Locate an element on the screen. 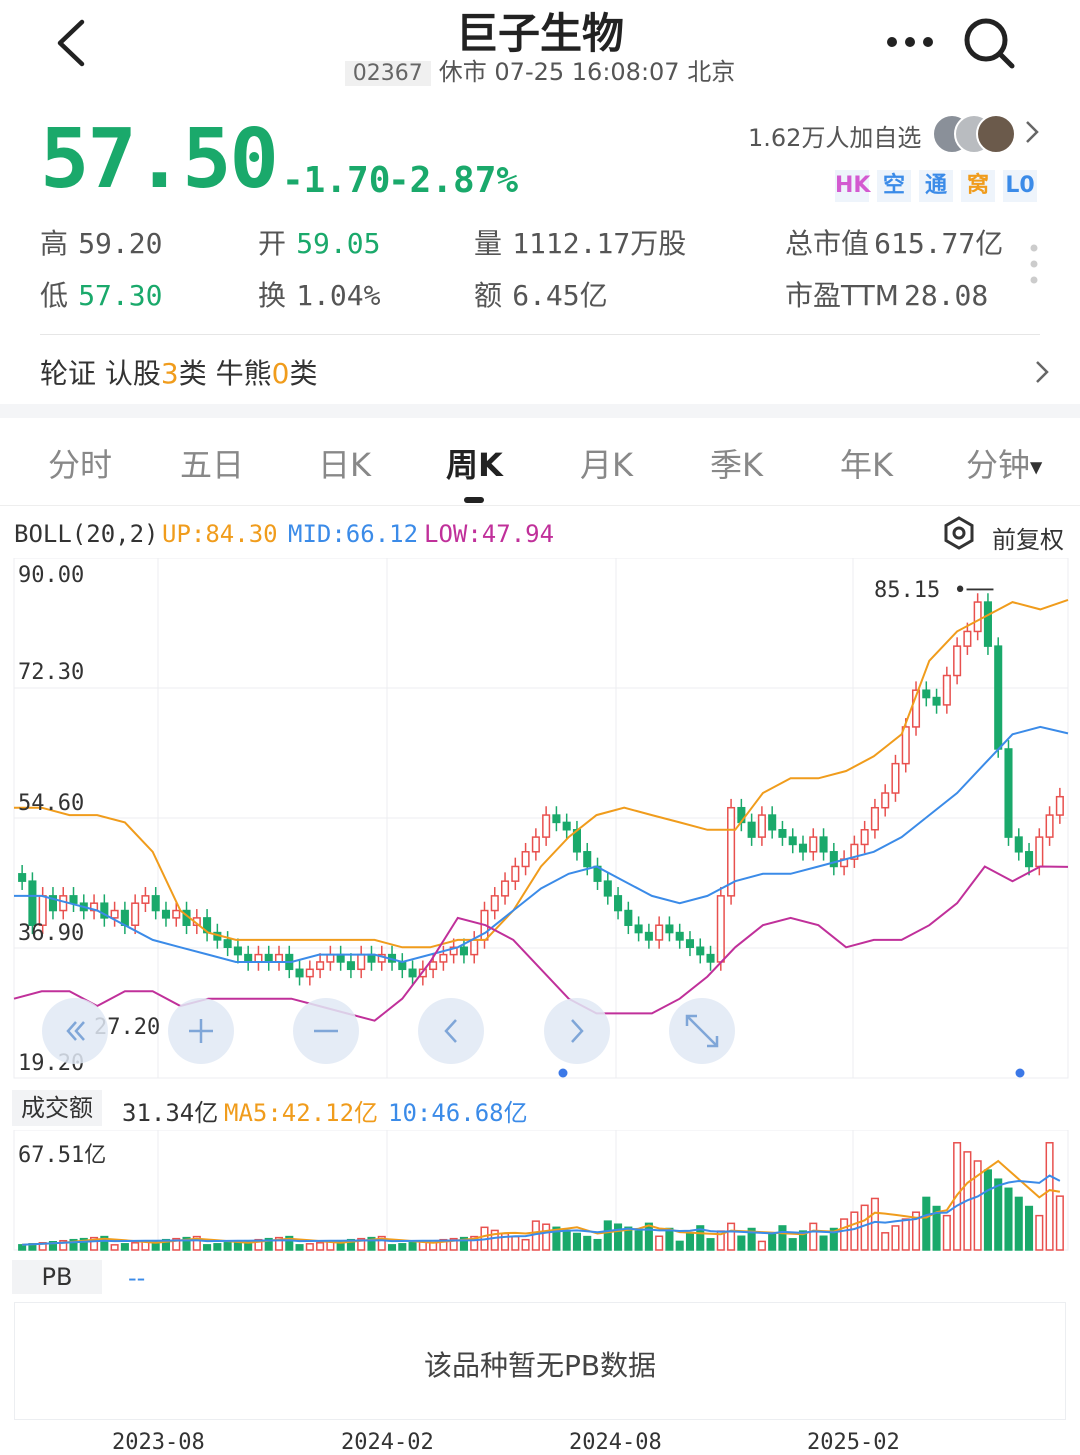 The image size is (1080, 1455). search-icon is located at coordinates (989, 43).